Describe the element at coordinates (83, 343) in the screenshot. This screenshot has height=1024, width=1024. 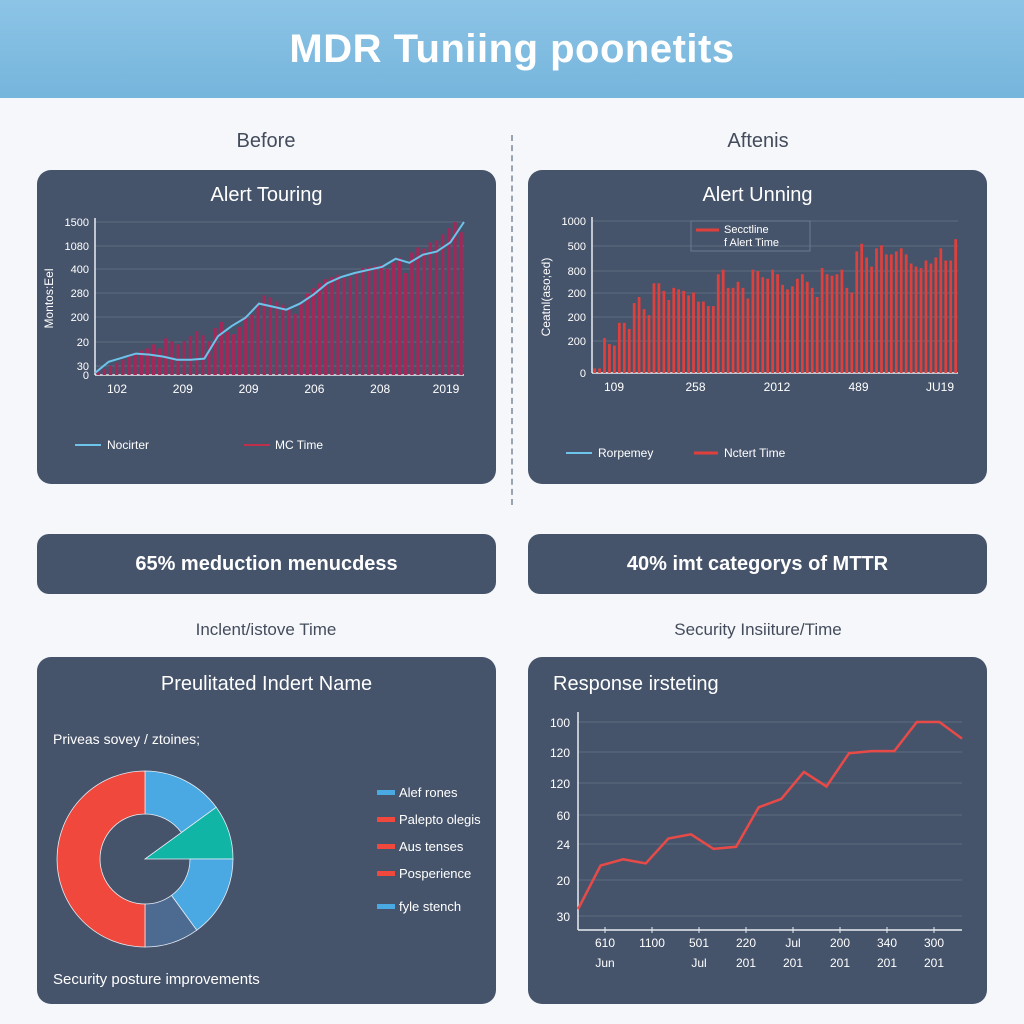
I see `y-tick-label: 20` at that location.